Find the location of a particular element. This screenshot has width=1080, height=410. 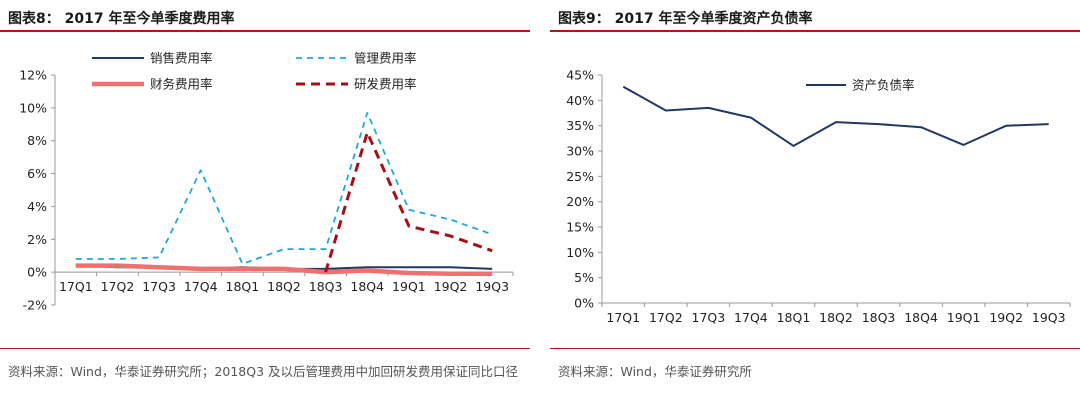

y-tick-label: 20% is located at coordinates (580, 201).